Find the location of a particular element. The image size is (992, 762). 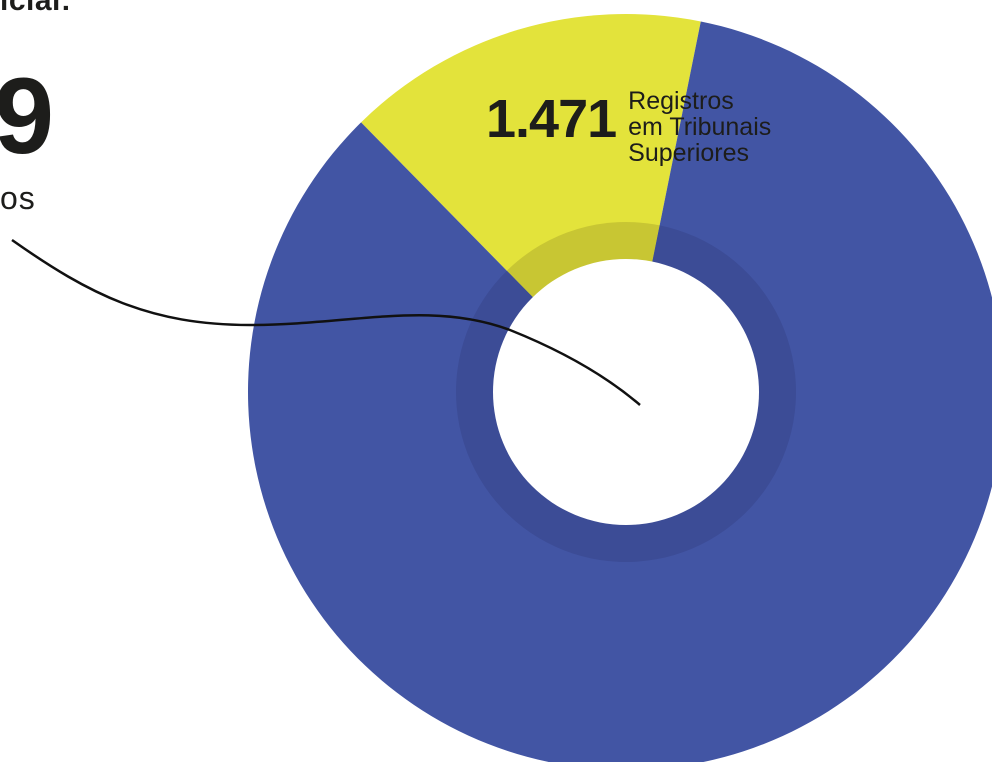

section-label-fragment: icial: is located at coordinates (36, 8).